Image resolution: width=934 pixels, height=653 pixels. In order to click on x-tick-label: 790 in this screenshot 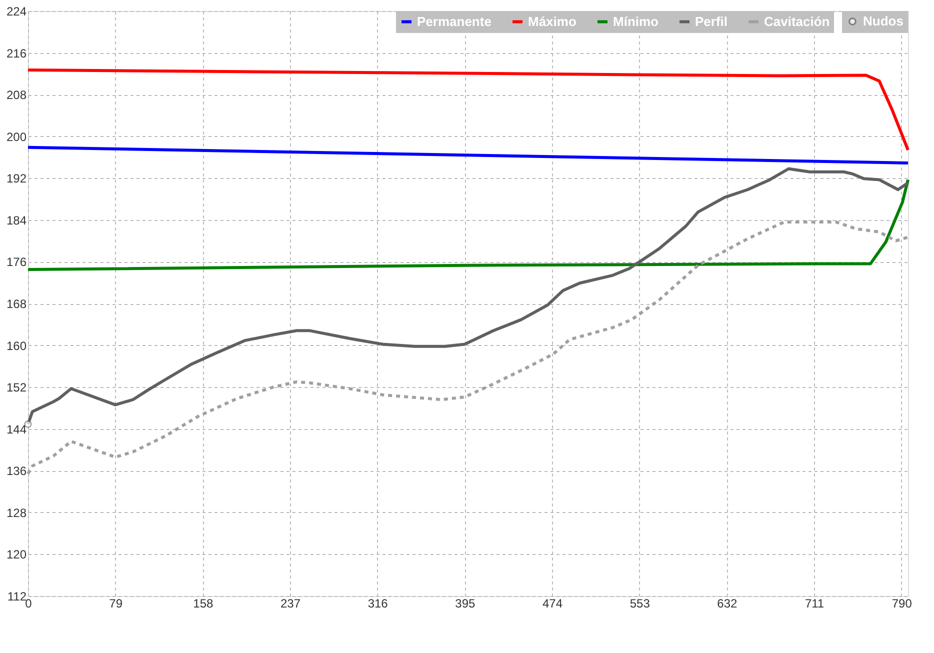, I will do `click(902, 603)`.